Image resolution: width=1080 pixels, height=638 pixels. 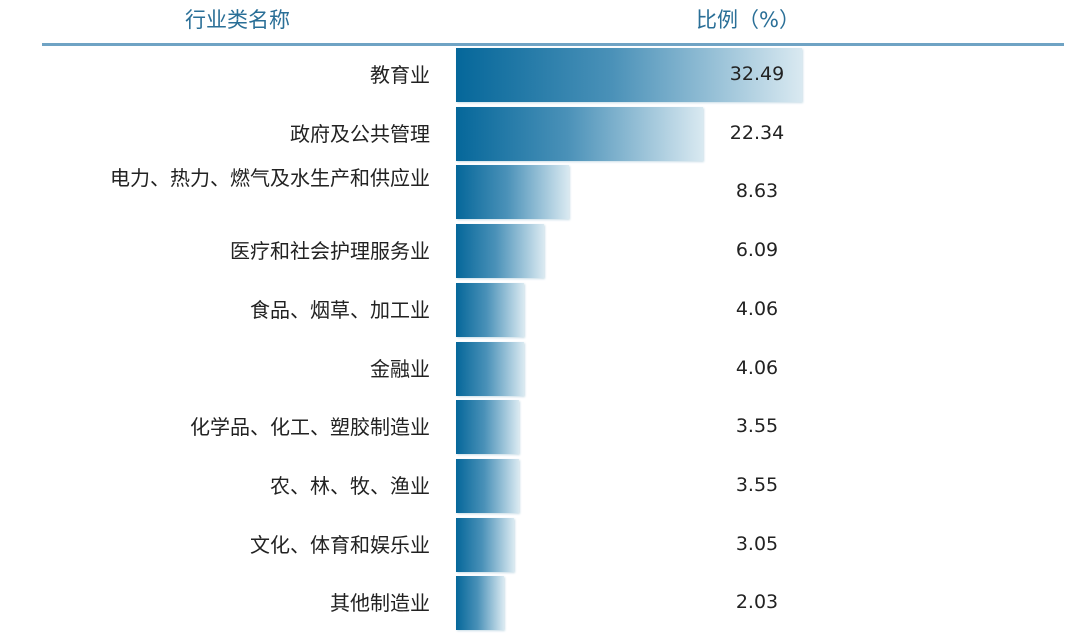 I want to click on category-label: 金融业, so click(x=400, y=368).